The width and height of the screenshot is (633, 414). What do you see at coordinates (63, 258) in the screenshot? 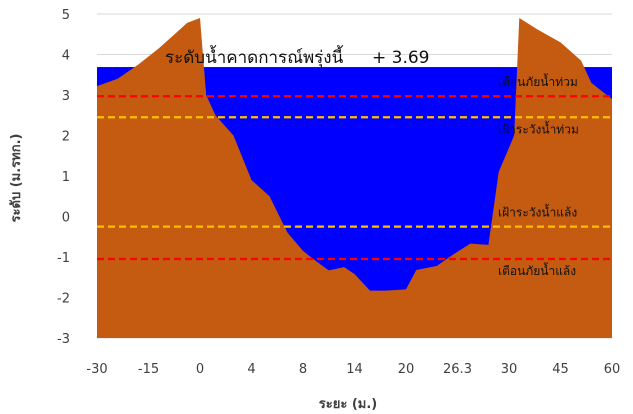
I see `y-tick-label: -1` at bounding box center [63, 258].